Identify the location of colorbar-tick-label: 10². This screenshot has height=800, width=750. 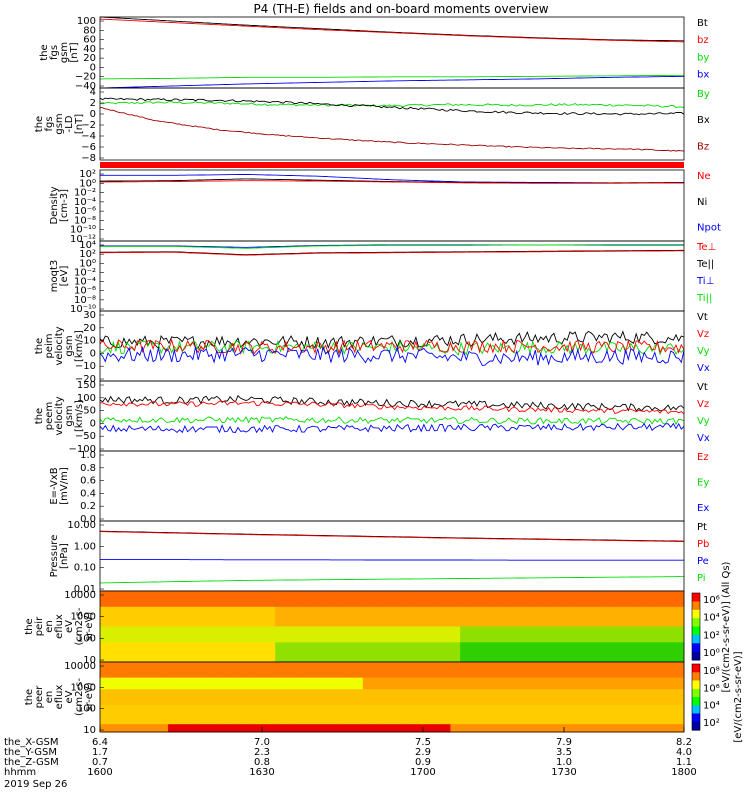
(711, 635).